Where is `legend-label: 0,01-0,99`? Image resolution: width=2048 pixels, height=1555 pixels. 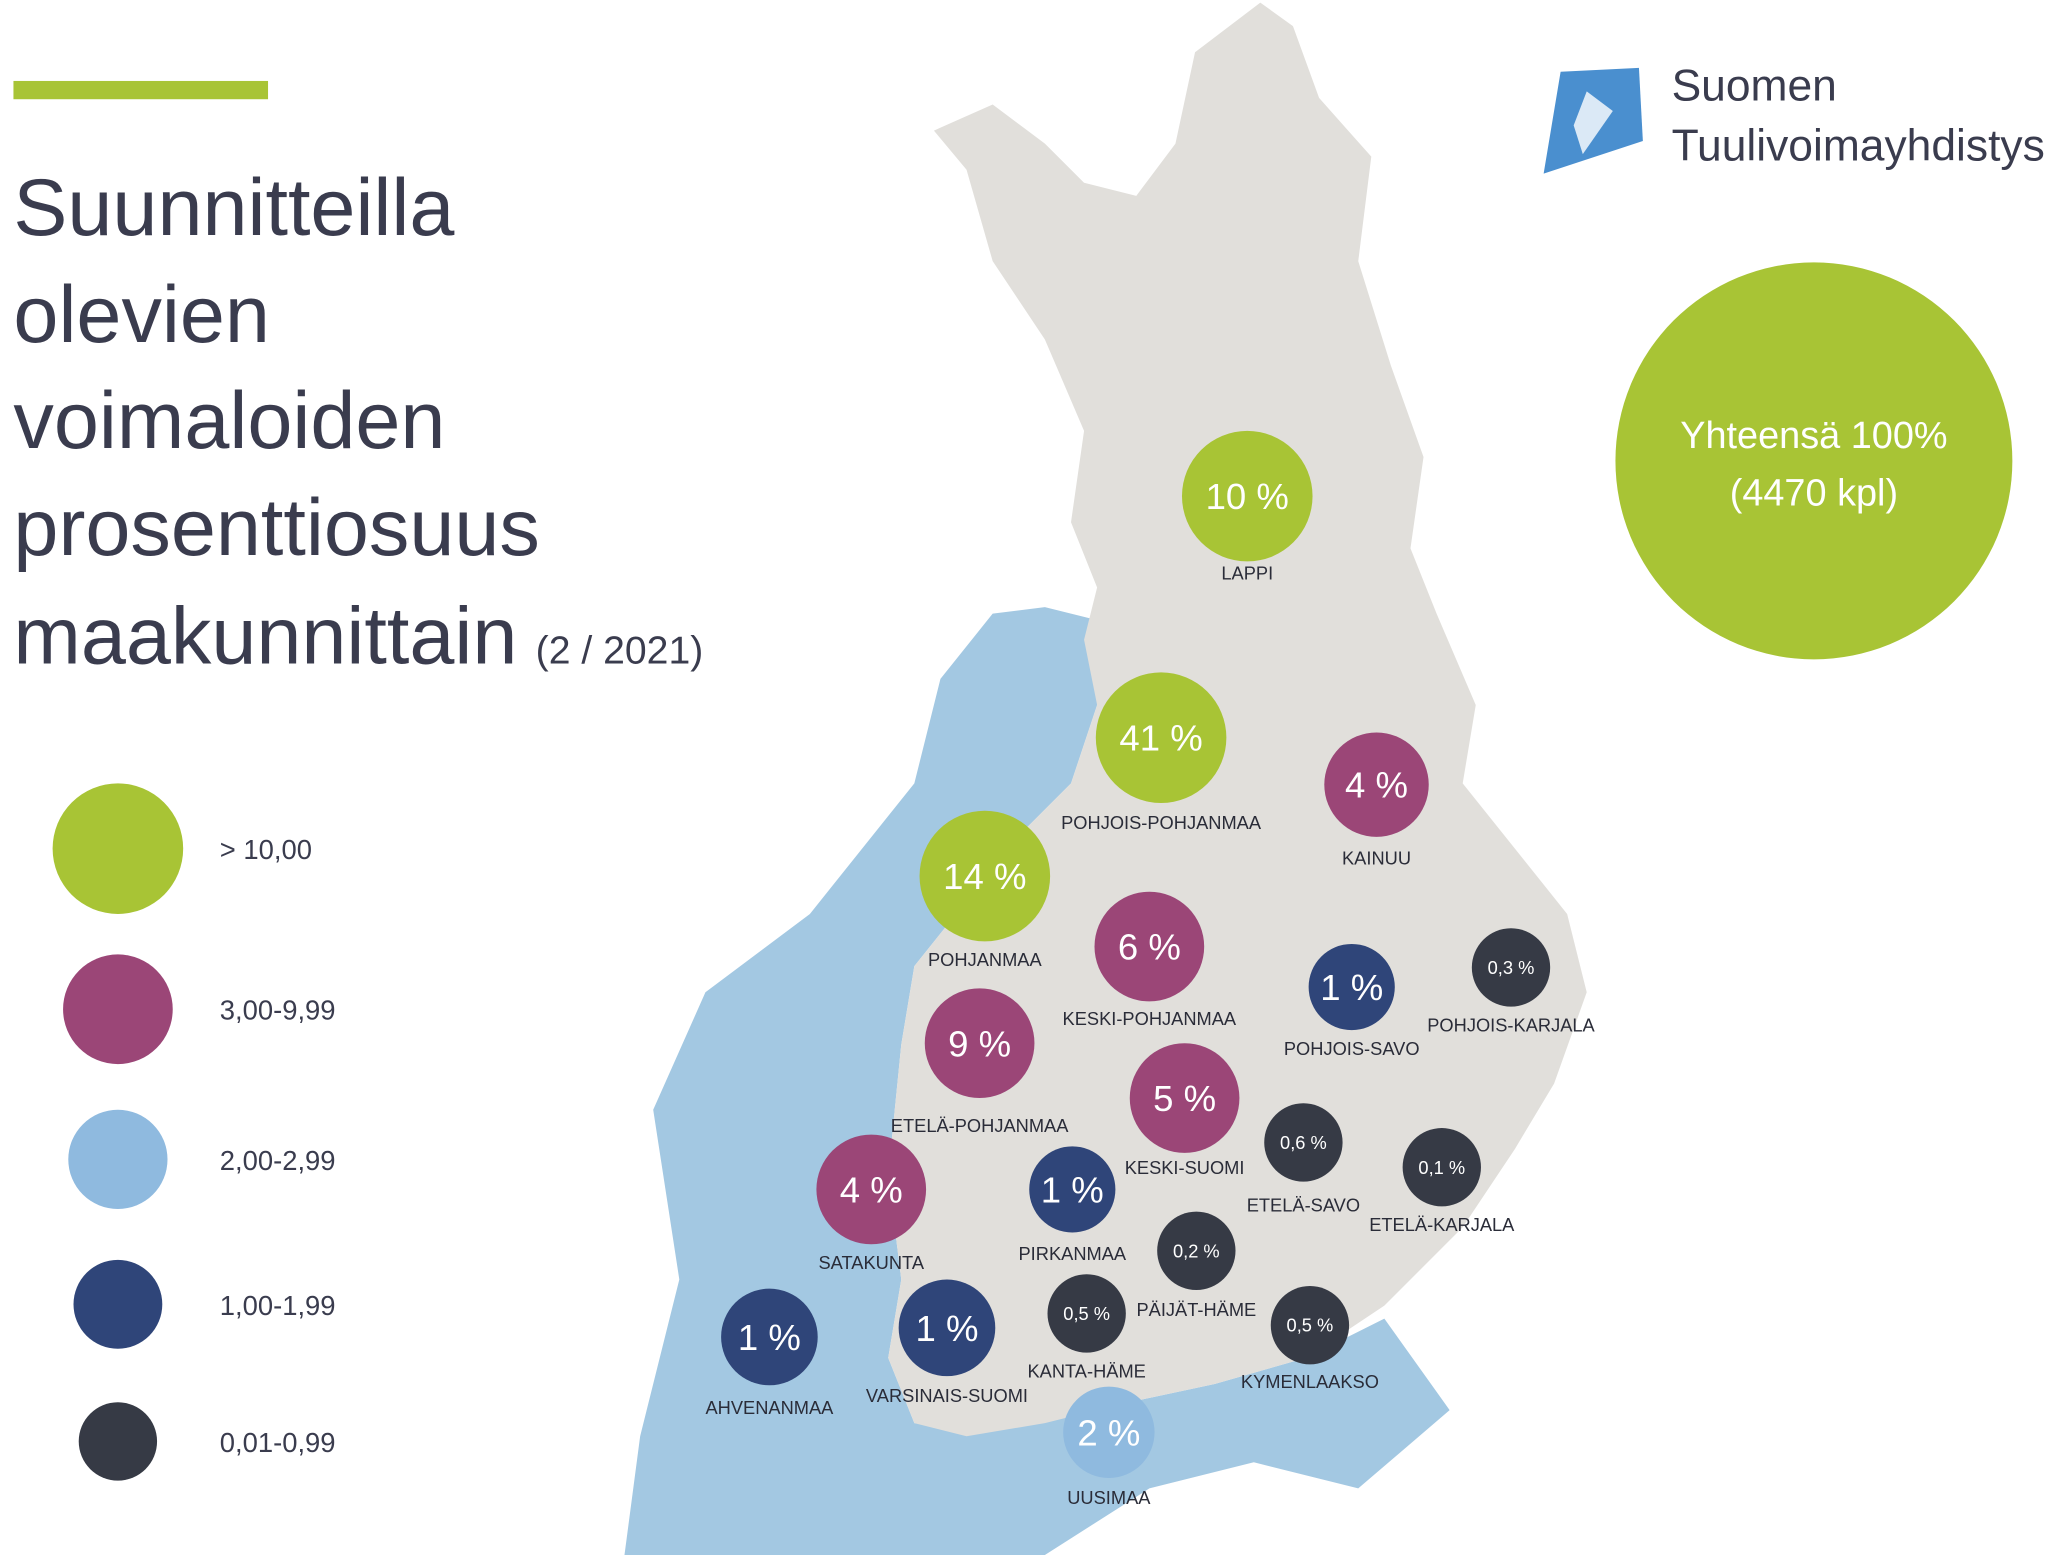 legend-label: 0,01-0,99 is located at coordinates (278, 1442).